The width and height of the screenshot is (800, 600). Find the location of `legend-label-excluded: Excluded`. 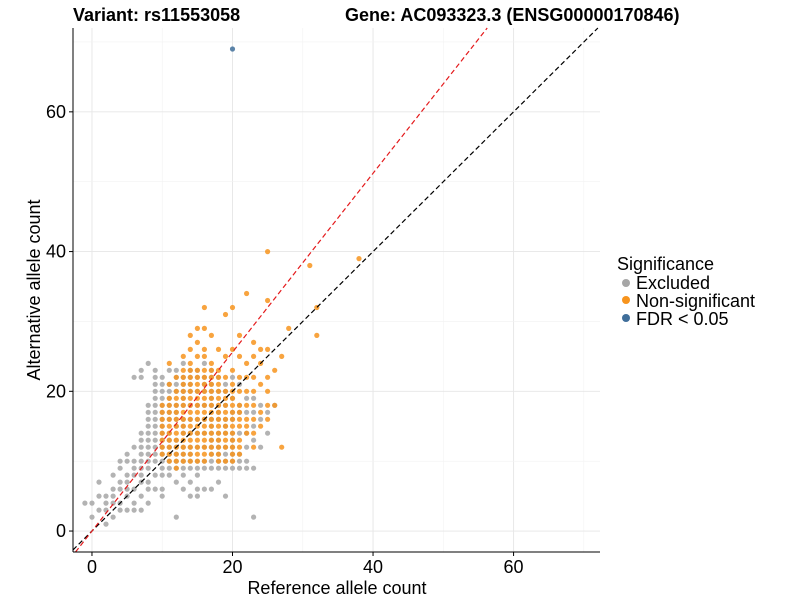

legend-label-excluded: Excluded is located at coordinates (673, 283).